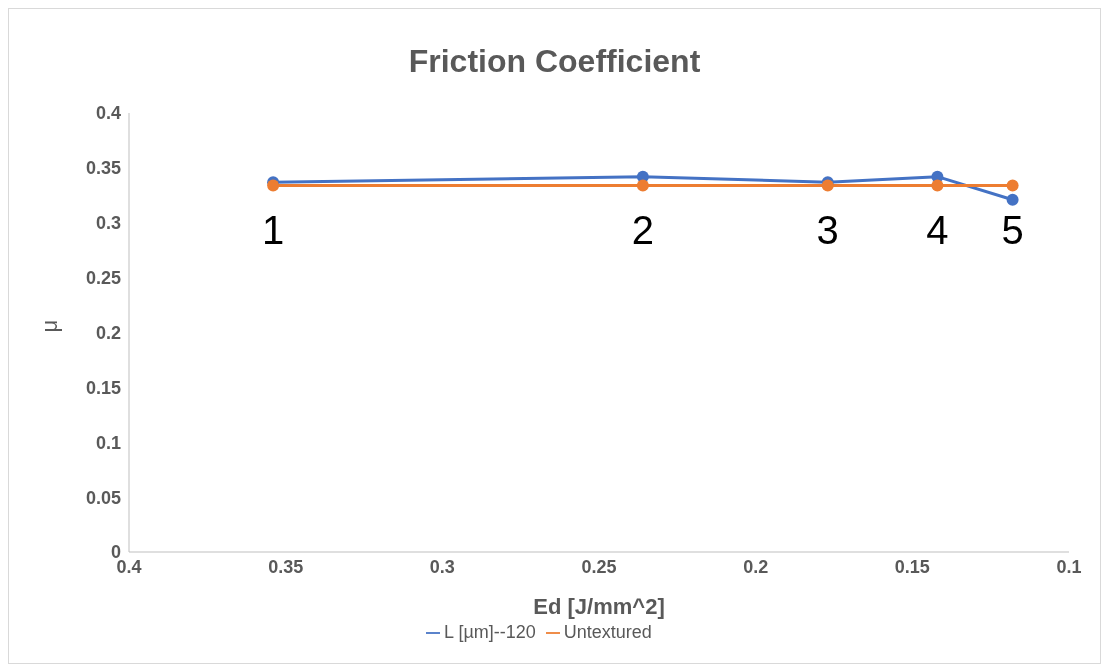 This screenshot has height=672, width=1109. I want to click on y-tick-label: 0.25, so click(103, 278).